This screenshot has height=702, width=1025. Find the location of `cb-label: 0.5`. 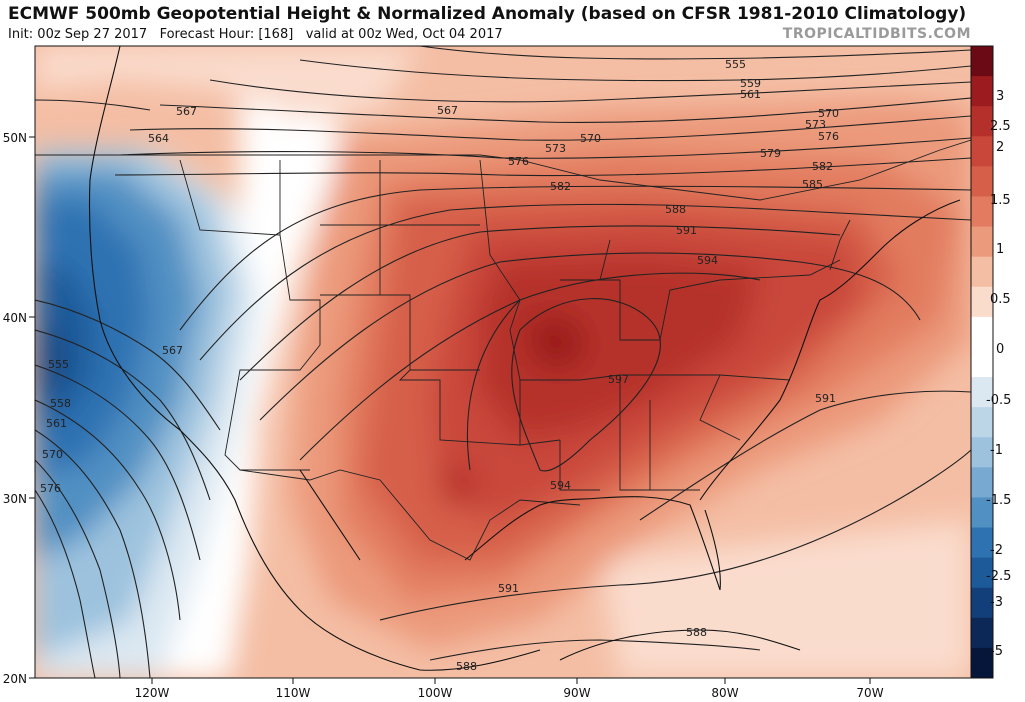

cb-label: 0.5 is located at coordinates (1000, 299).